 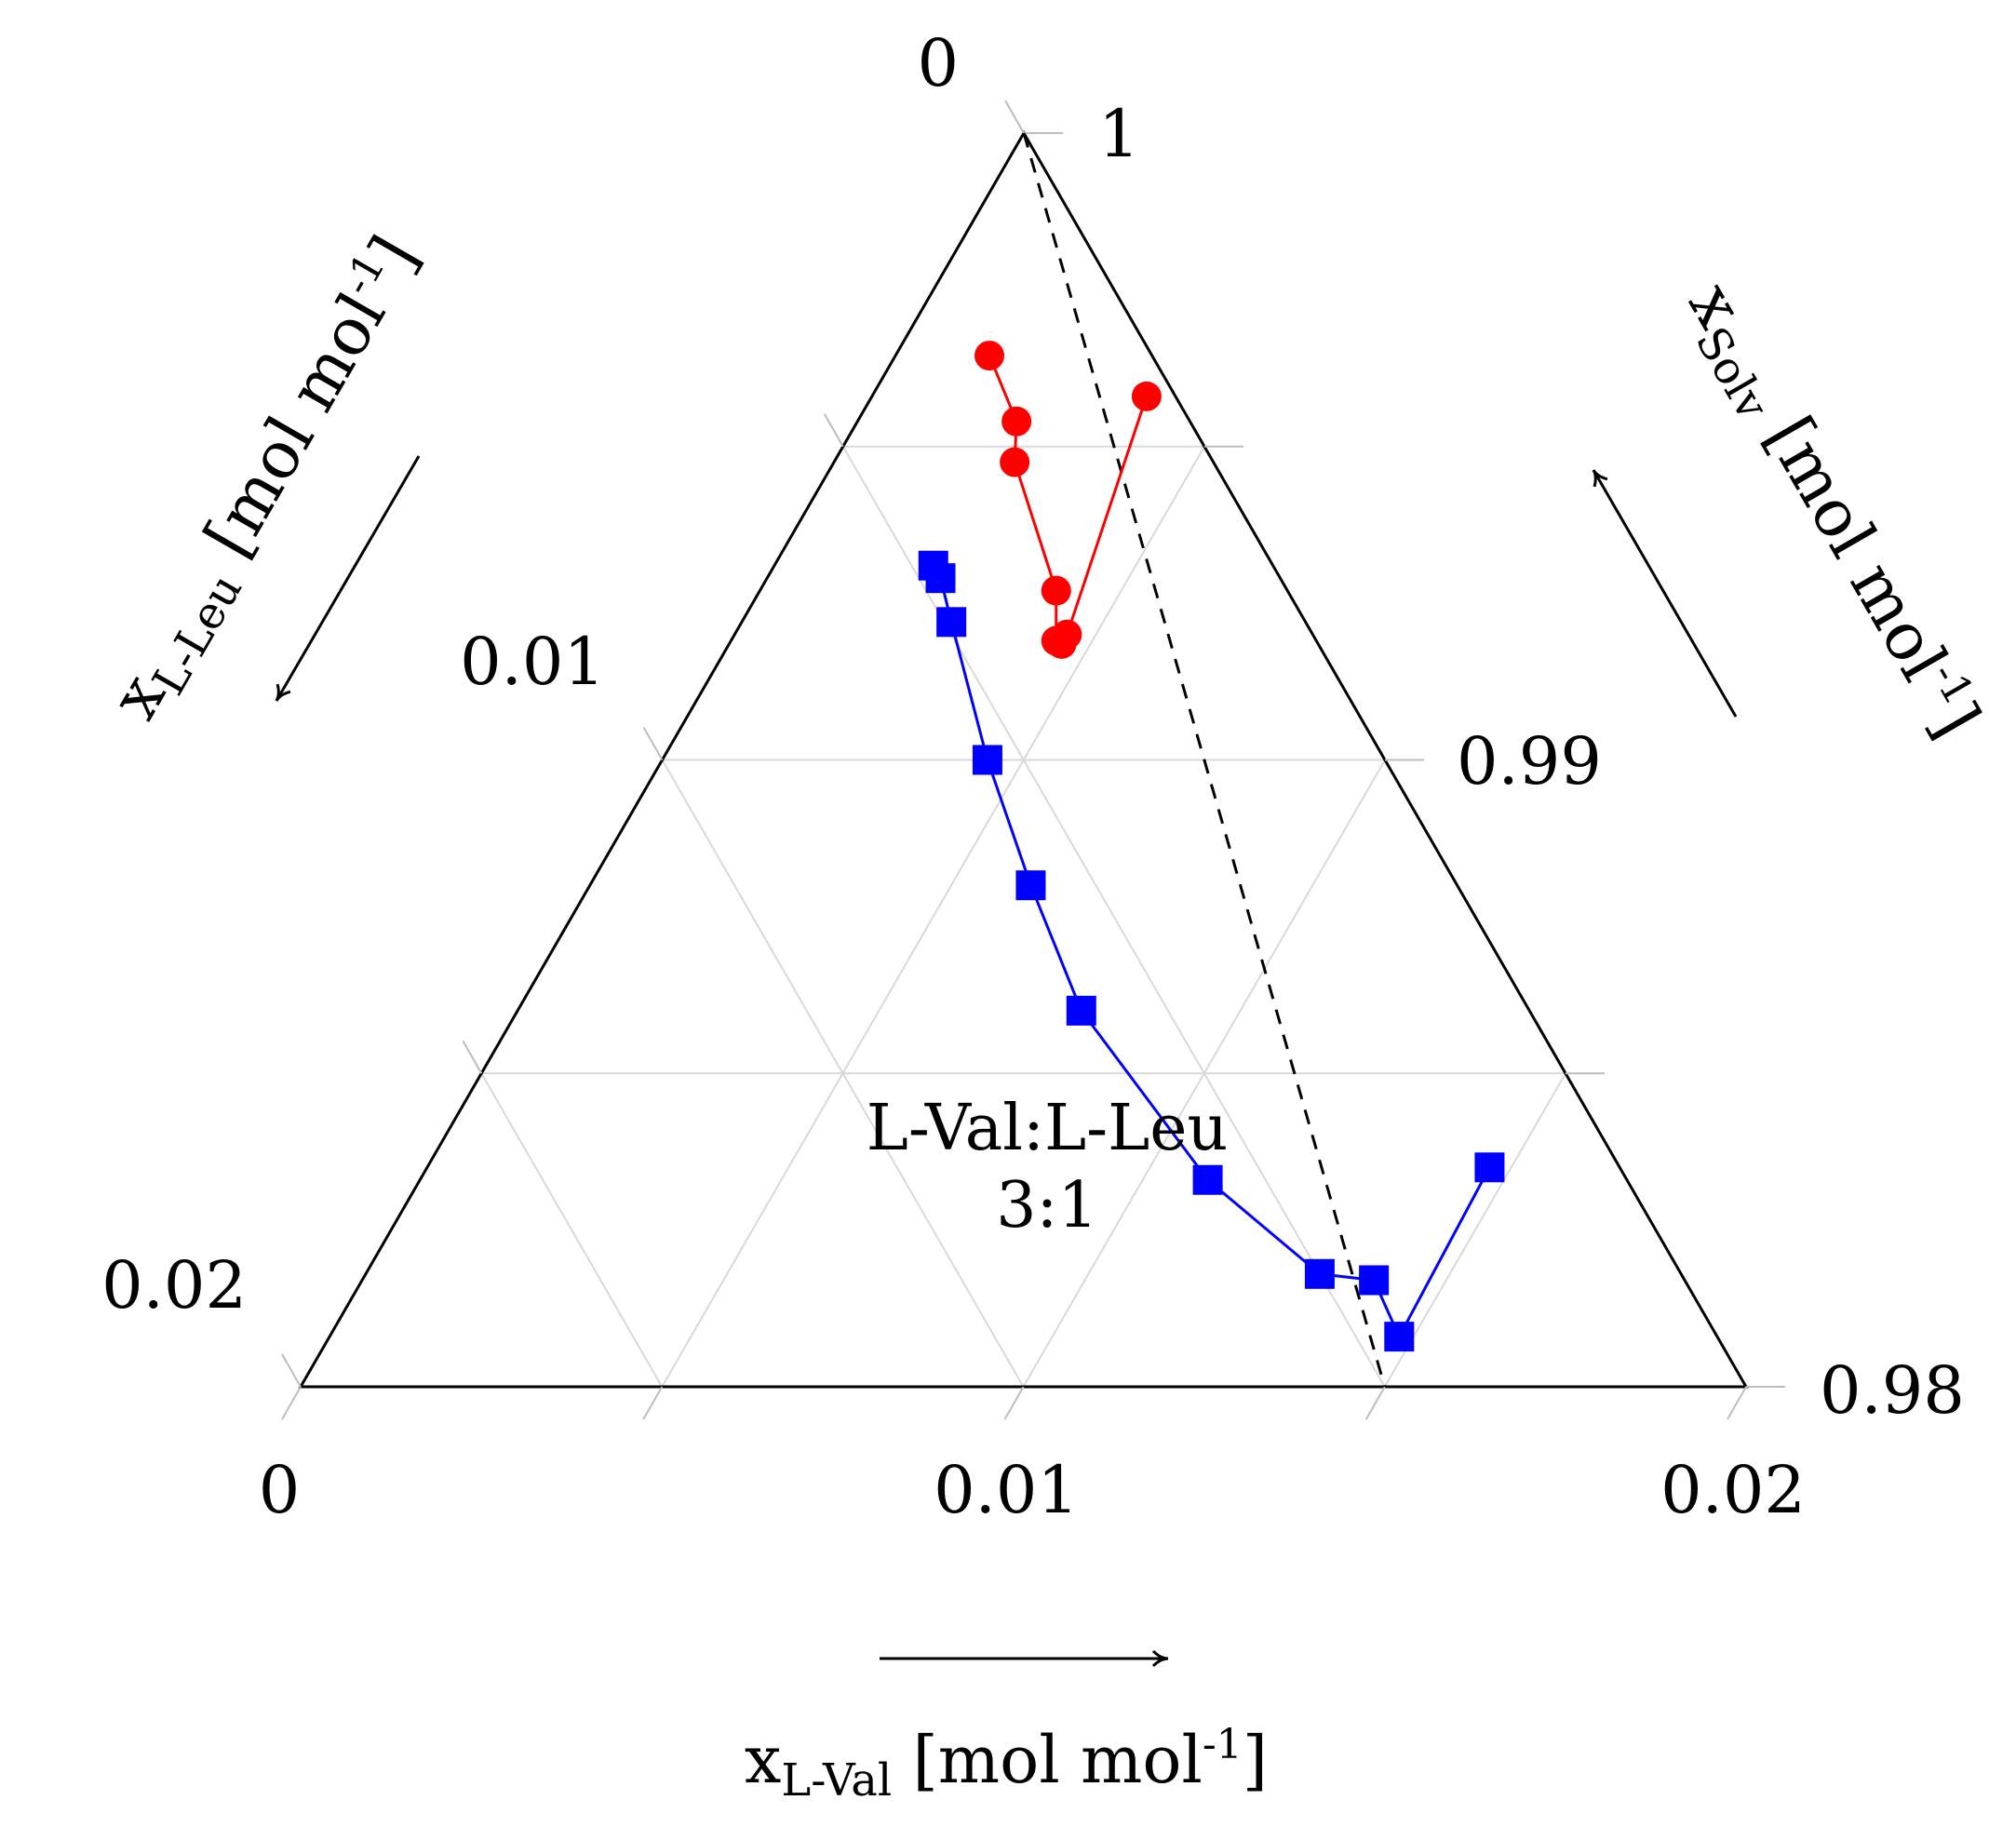 What do you see at coordinates (174, 1285) in the screenshot?
I see `x-l-leu-tick-label-2: 0.02` at bounding box center [174, 1285].